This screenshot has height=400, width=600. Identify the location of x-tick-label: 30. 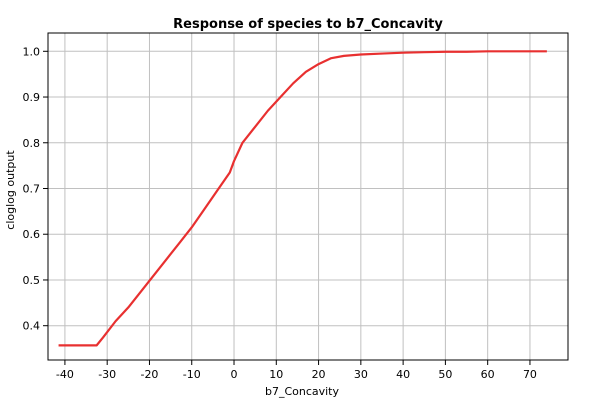
(361, 374).